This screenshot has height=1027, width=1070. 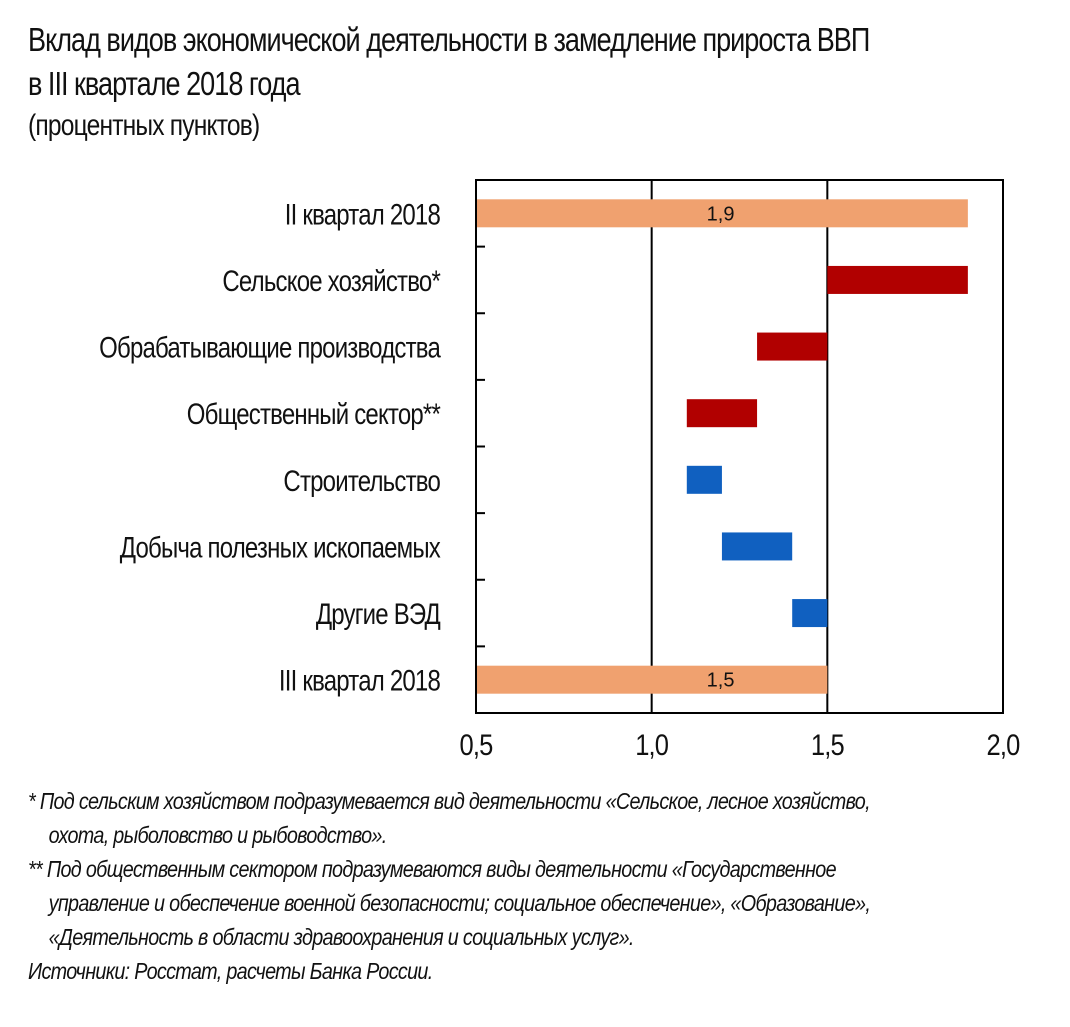 I want to click on chart-subtitle: (процентных пунктов), so click(x=144, y=125).